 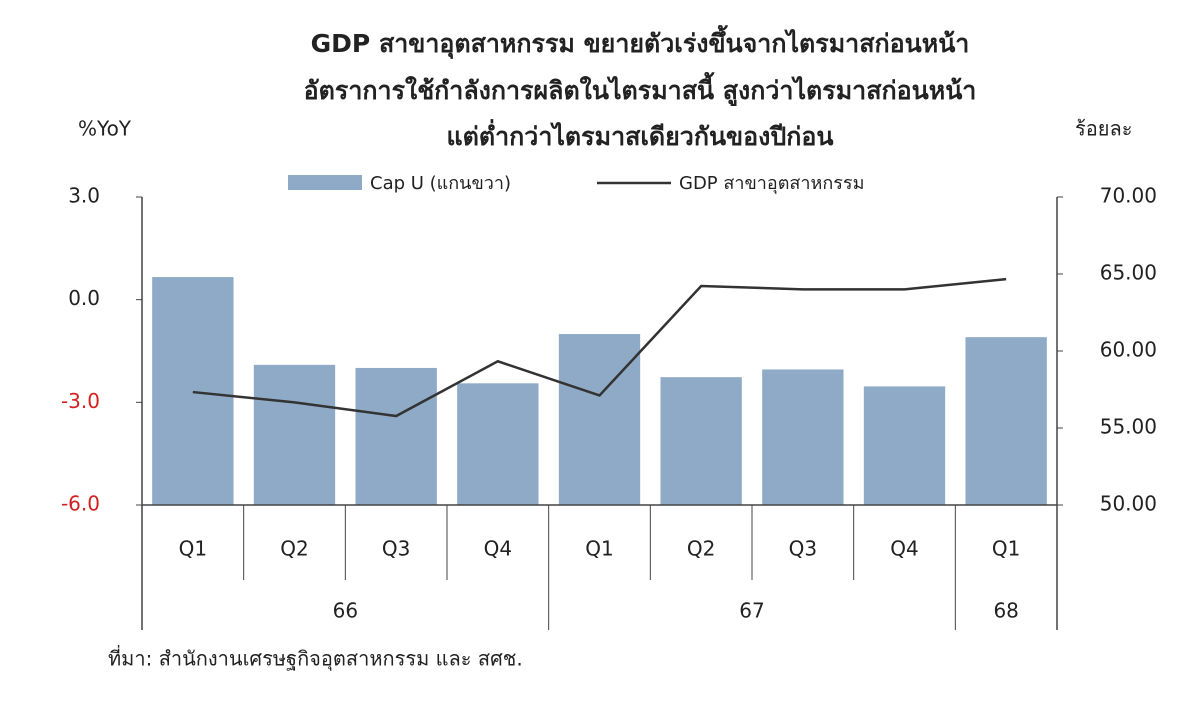 What do you see at coordinates (345, 611) in the screenshot?
I see `group-label: 66` at bounding box center [345, 611].